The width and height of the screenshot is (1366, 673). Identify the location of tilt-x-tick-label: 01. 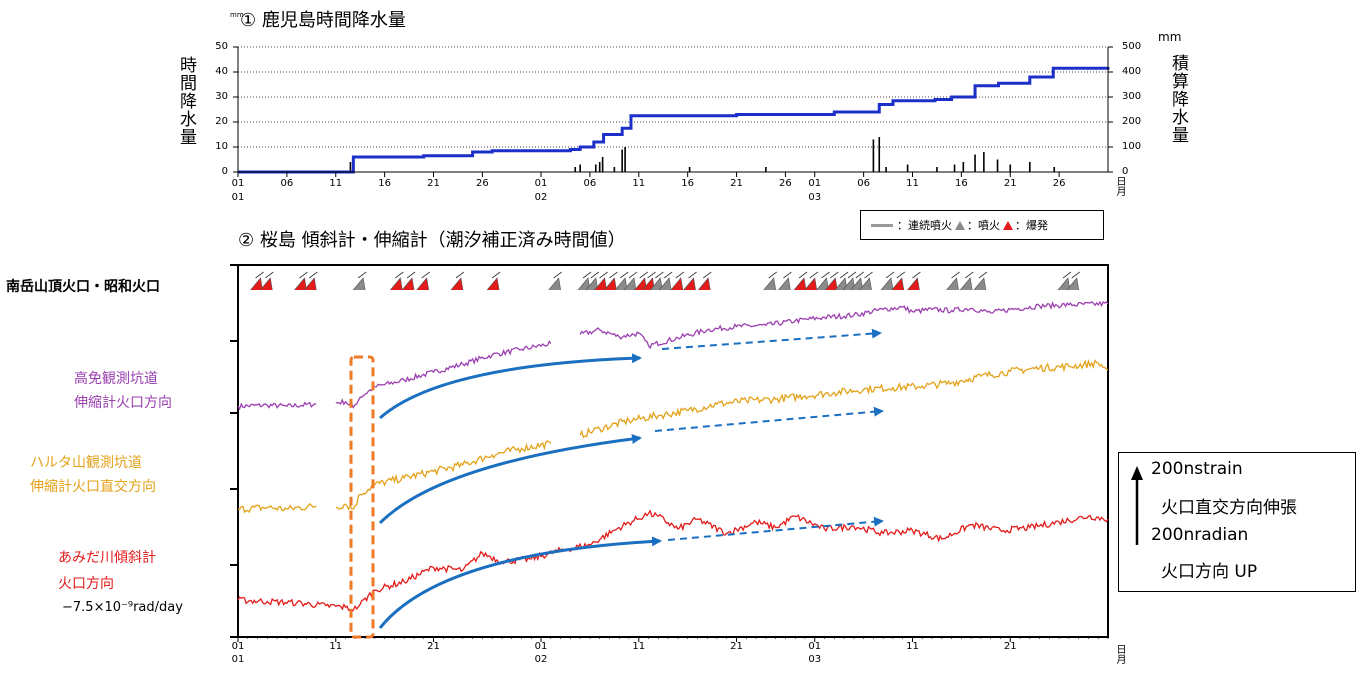
(815, 646).